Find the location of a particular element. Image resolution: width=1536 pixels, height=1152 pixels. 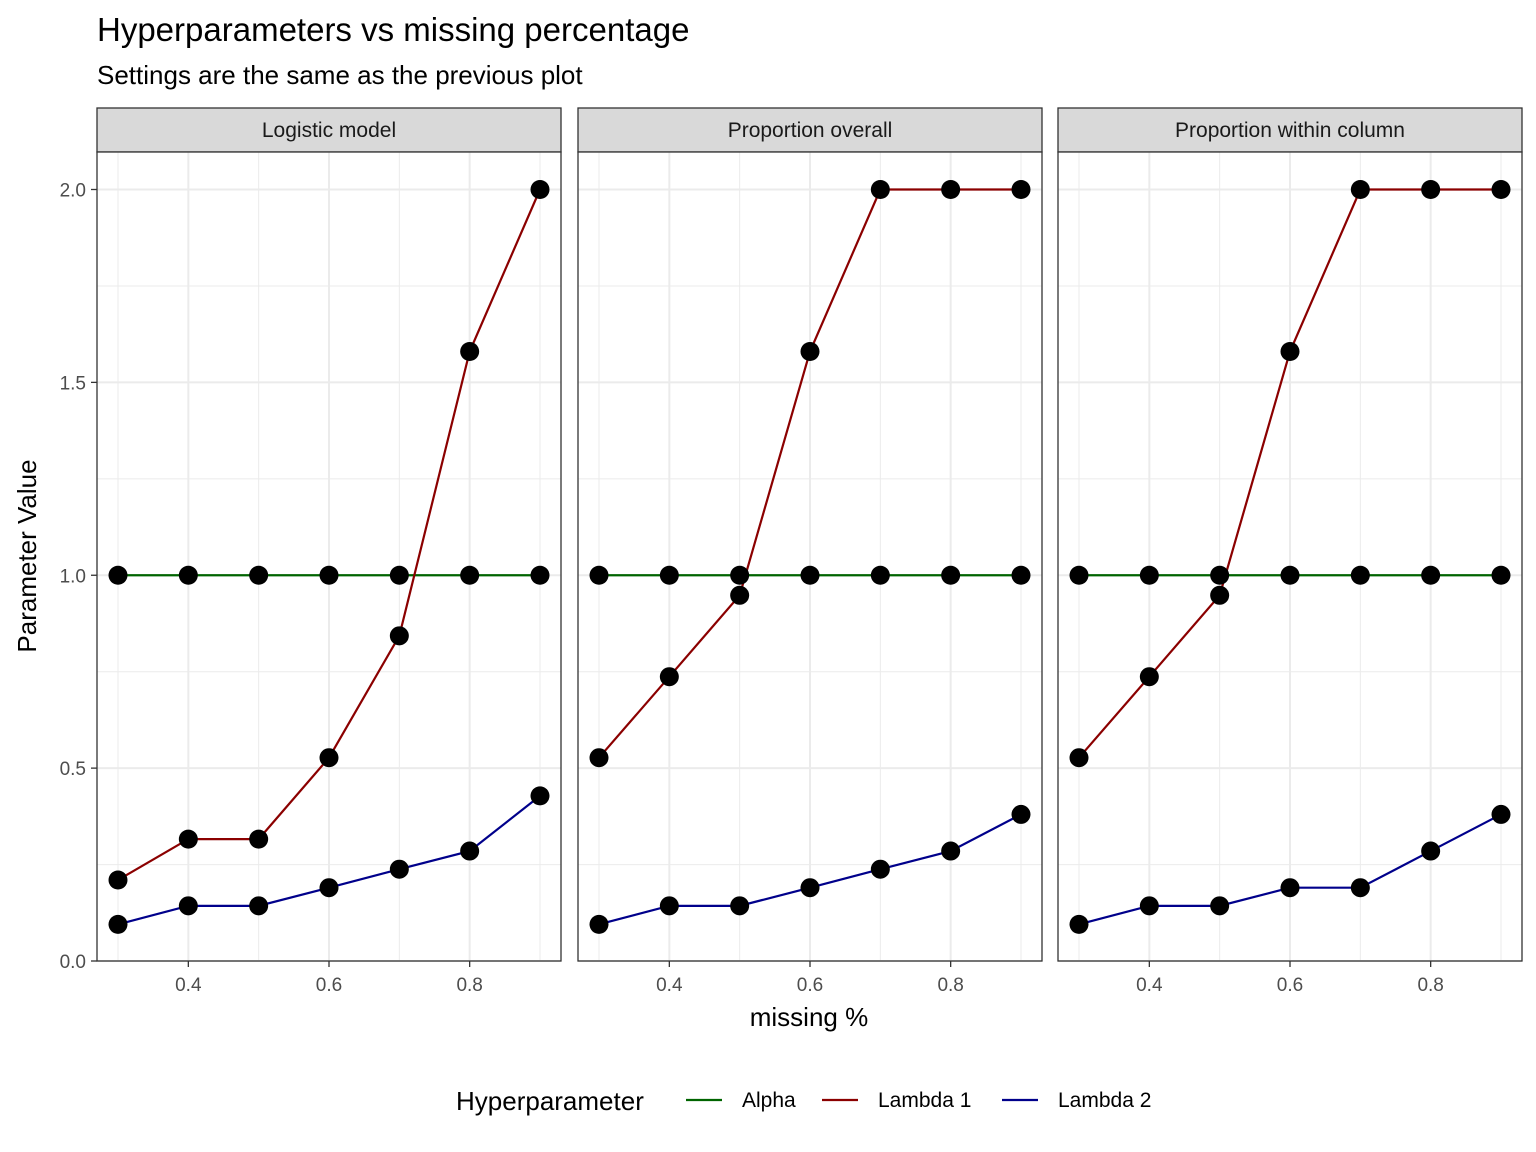

legend-item: Alpha is located at coordinates (741, 1100).